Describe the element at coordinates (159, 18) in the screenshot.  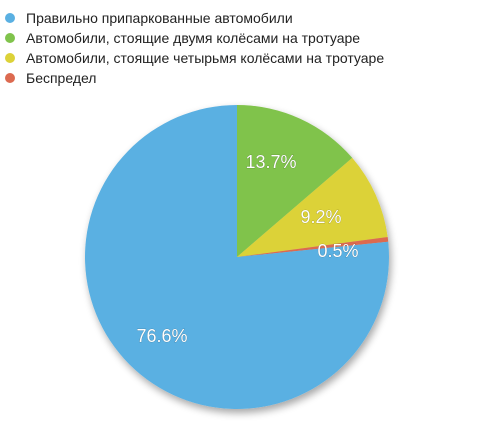
I see `legend-label: Правильно припаркованные автомобили` at that location.